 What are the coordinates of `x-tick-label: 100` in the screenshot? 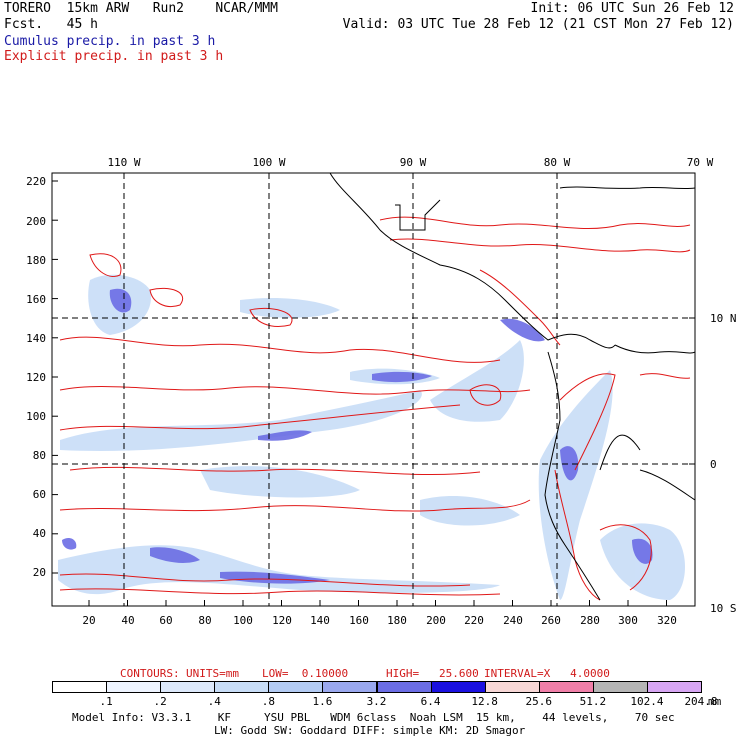 It's located at (243, 620).